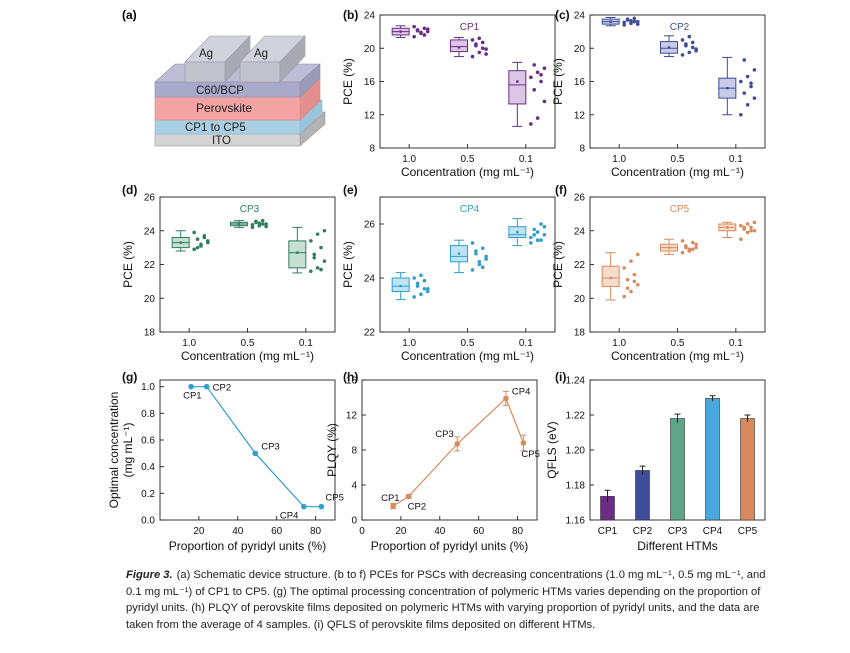 This screenshot has height=653, width=850. Describe the element at coordinates (129, 377) in the screenshot. I see `panel-label-g: (g)` at that location.